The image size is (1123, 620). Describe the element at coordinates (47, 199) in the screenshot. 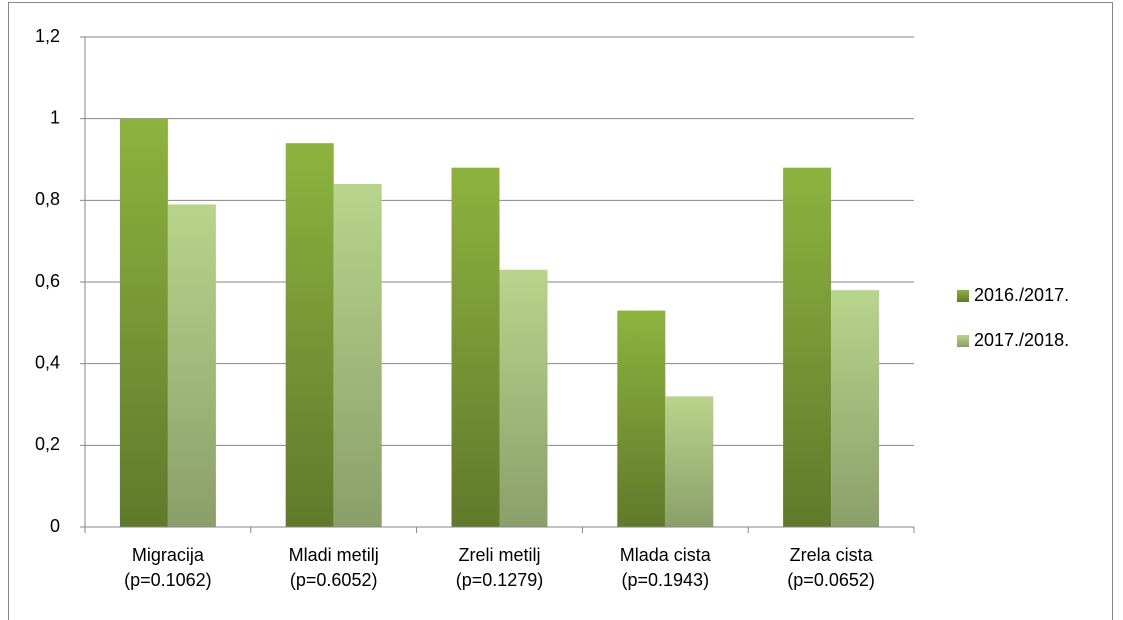

I see `y-tick-label: 0,8` at that location.